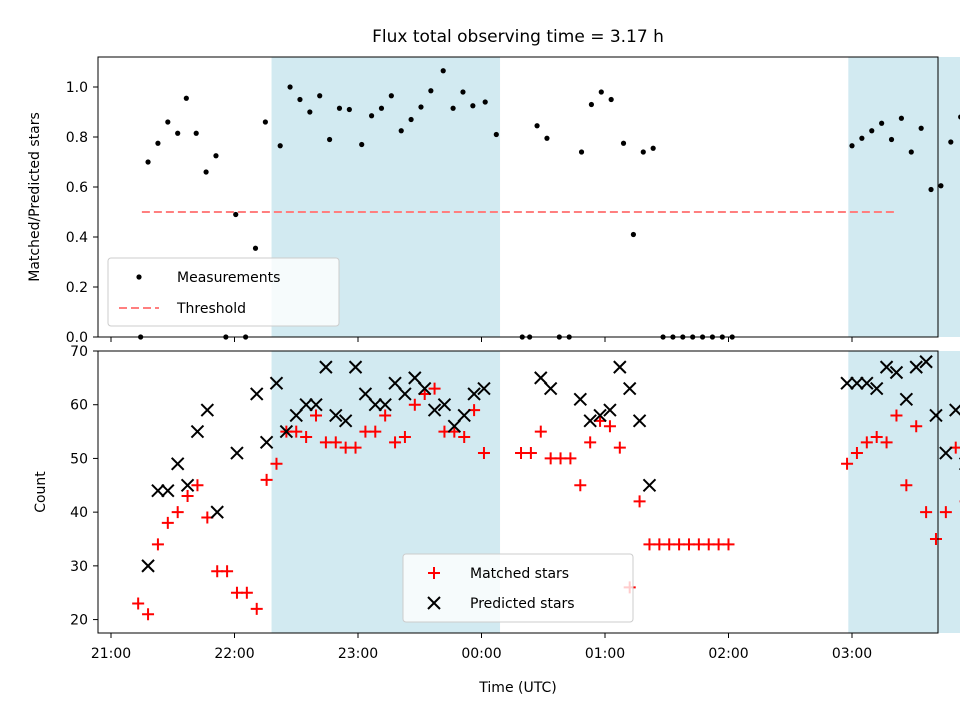  What do you see at coordinates (728, 654) in the screenshot?
I see `x-tick-label: 02:00` at bounding box center [728, 654].